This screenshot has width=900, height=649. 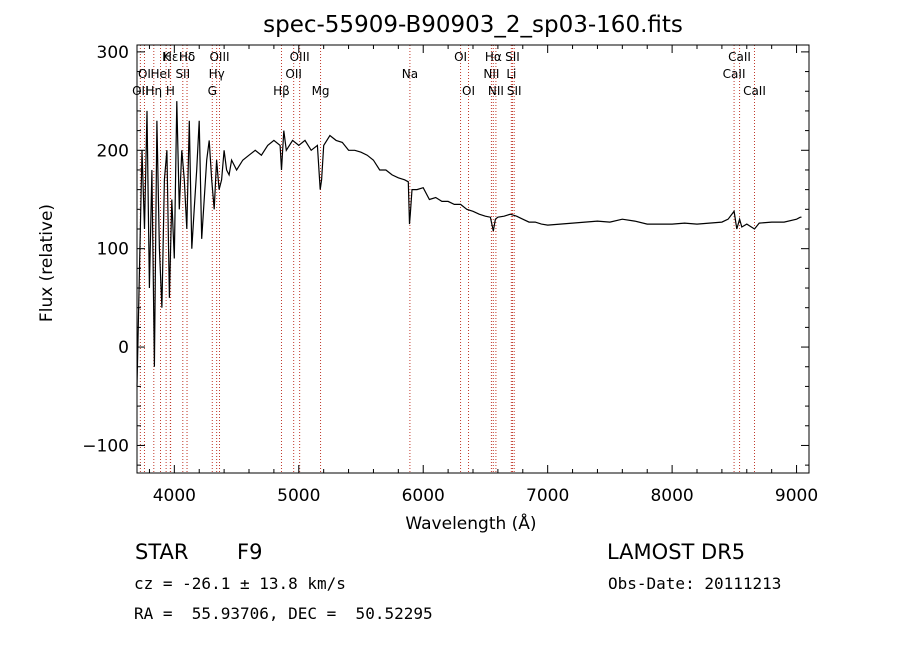 I want to click on spectral-line-label: HeI, so click(x=161, y=74).